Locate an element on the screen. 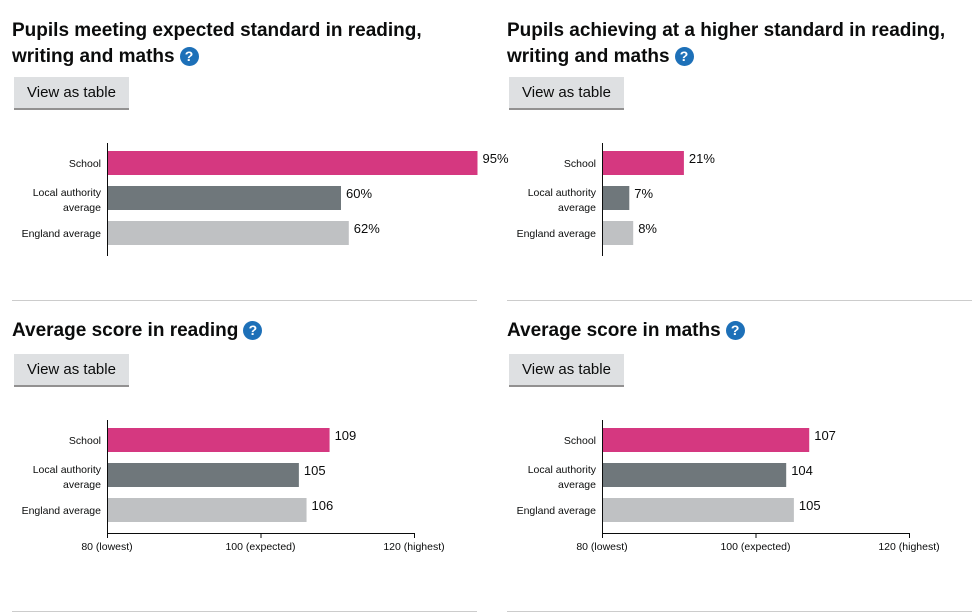 This screenshot has width=980, height=614. panel-title: Average score in maths? is located at coordinates (737, 331).